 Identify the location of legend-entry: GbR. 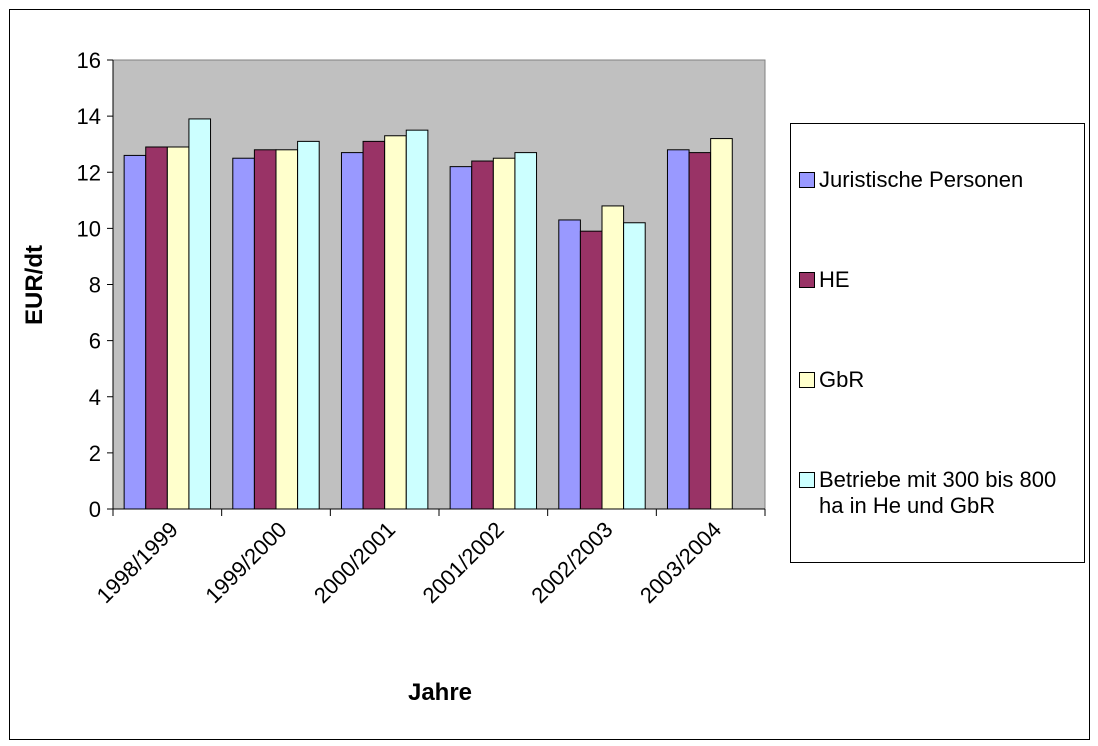
(937, 380).